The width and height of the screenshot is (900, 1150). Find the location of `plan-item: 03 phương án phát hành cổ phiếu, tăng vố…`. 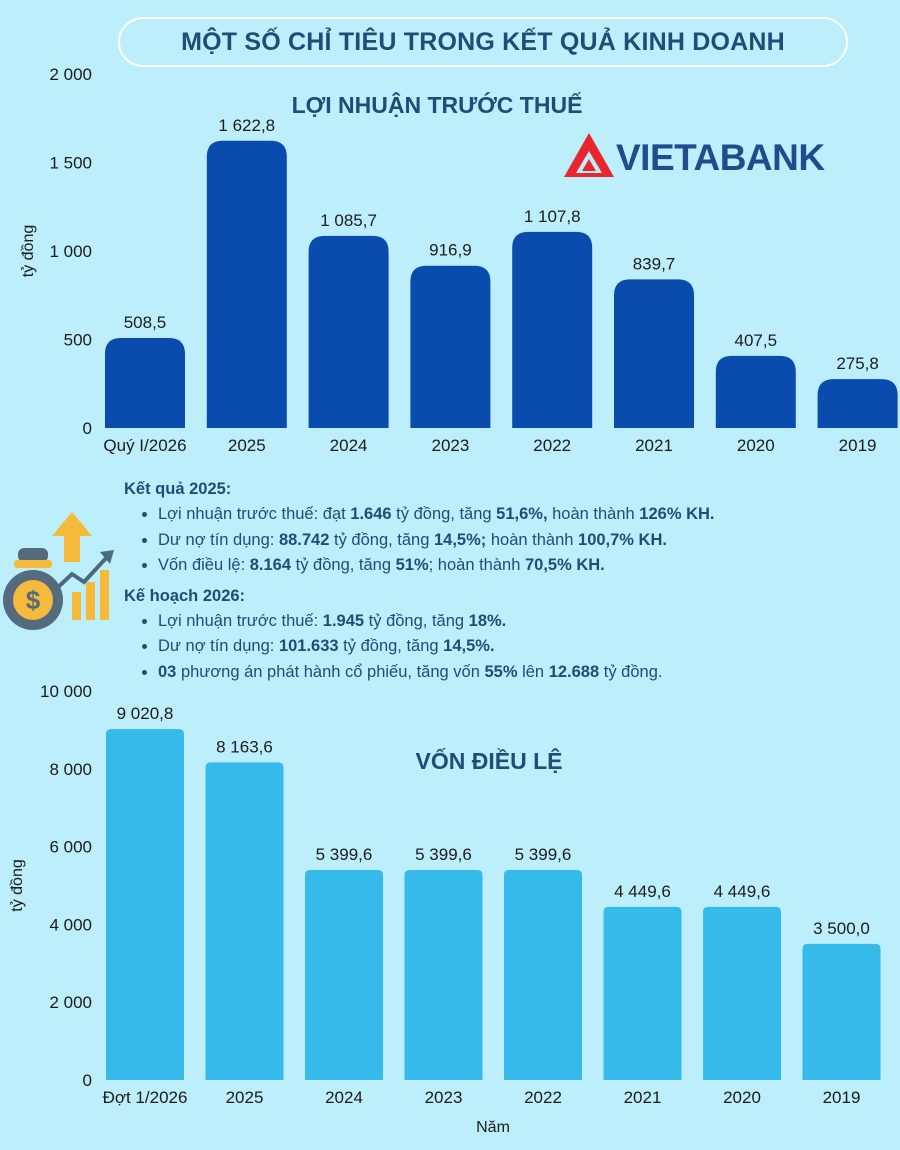

plan-item: 03 phương án phát hành cổ phiếu, tăng vố… is located at coordinates (521, 673).